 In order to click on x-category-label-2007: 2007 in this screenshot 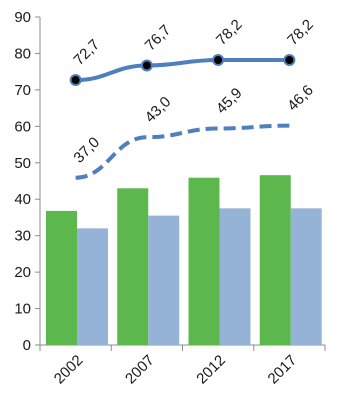, I will do `click(140, 370)`.